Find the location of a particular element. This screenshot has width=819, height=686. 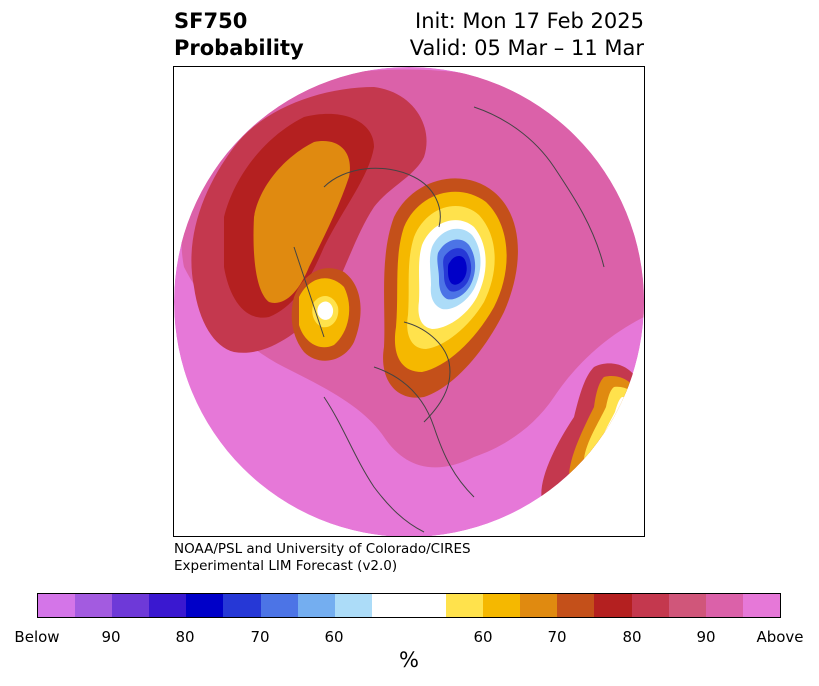

credit-line-2: Experimental LIM Forecast (v2.0) is located at coordinates (286, 566).